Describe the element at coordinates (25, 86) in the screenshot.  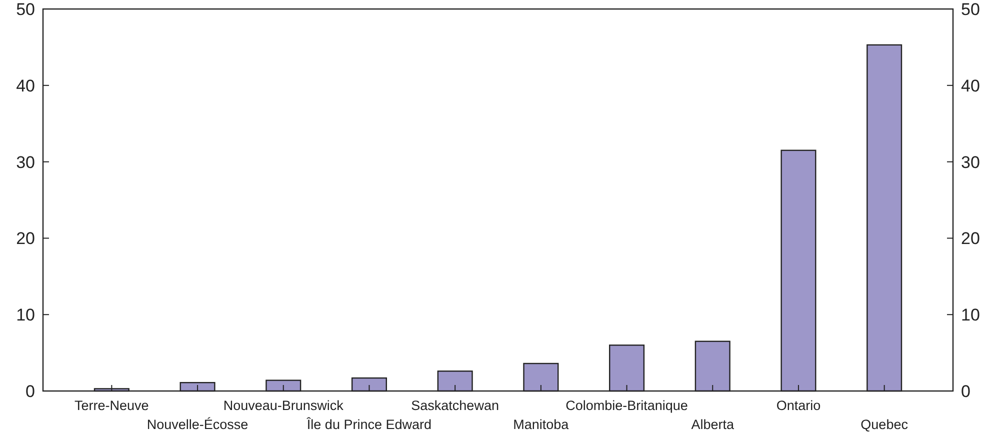
I see `y-tick-label: 40` at that location.